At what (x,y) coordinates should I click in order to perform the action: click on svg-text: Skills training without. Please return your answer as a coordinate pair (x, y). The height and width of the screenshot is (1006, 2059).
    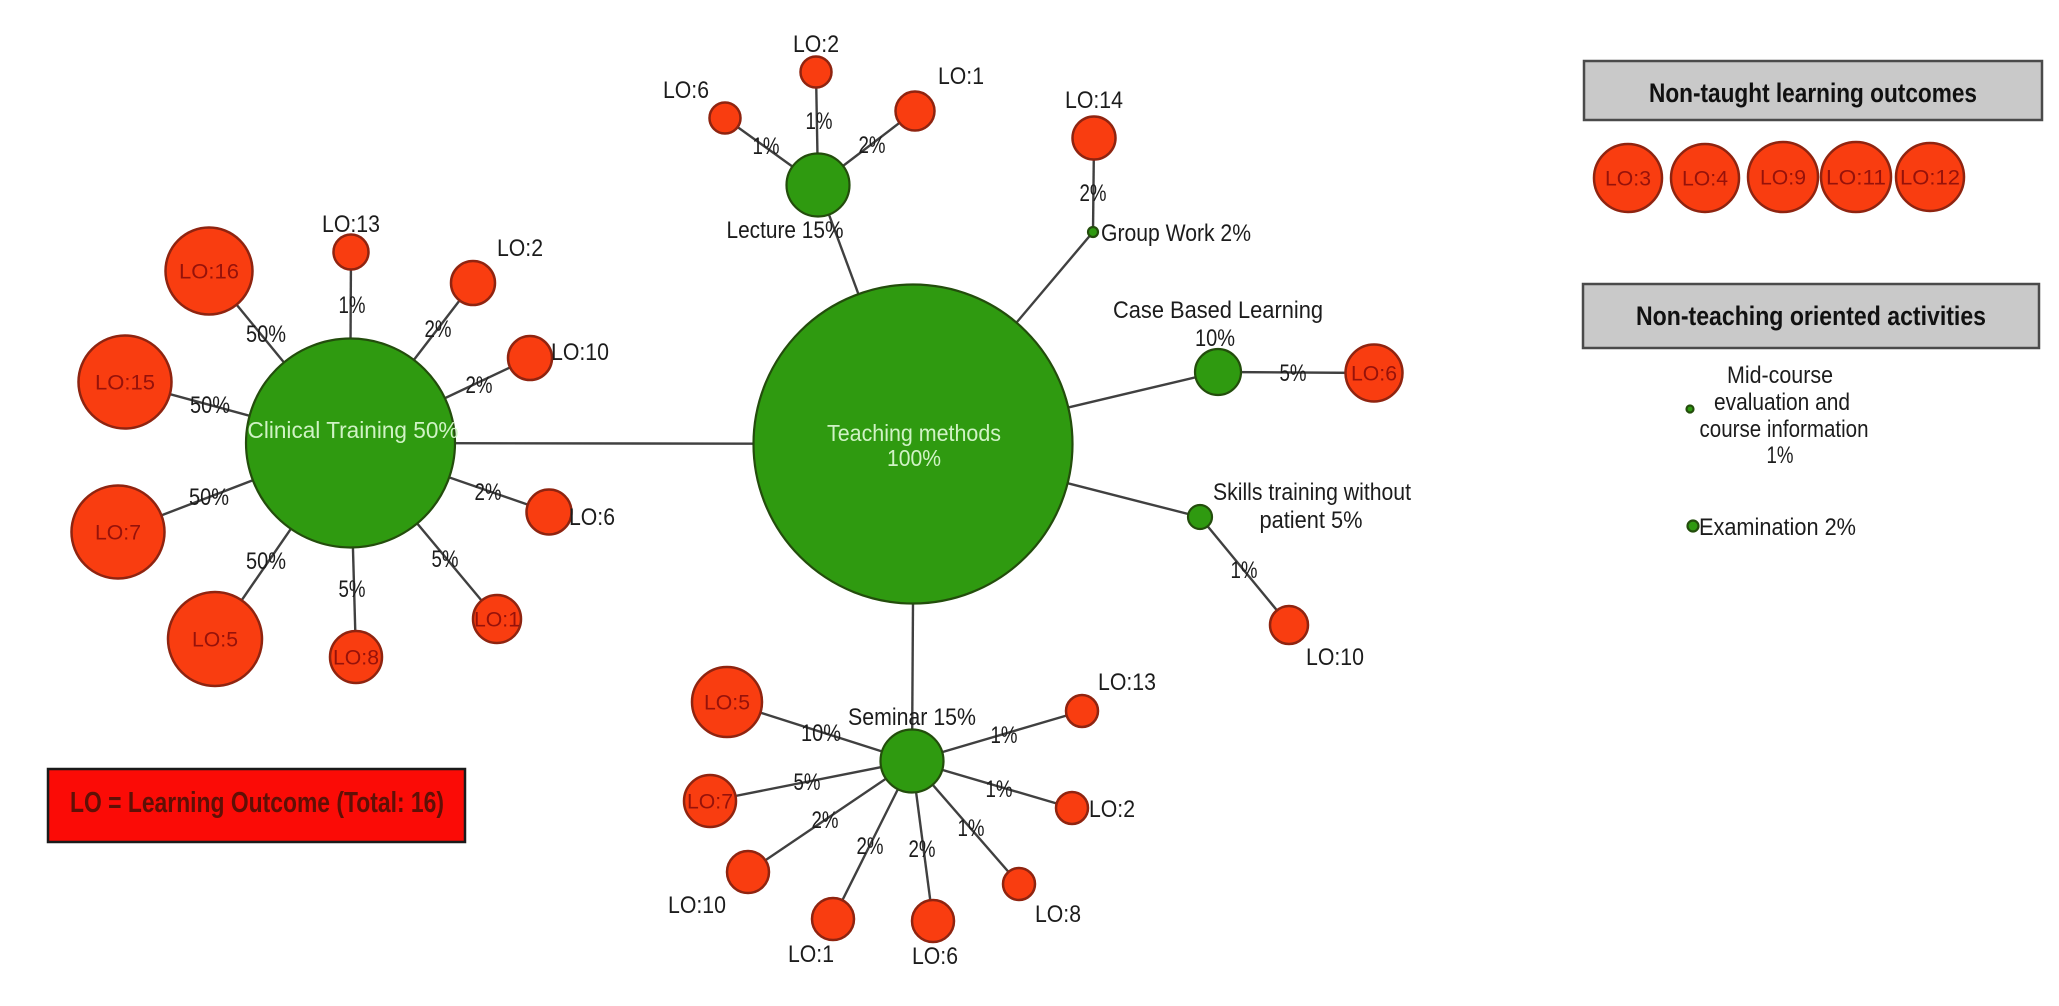
    Looking at the image, I should click on (1312, 492).